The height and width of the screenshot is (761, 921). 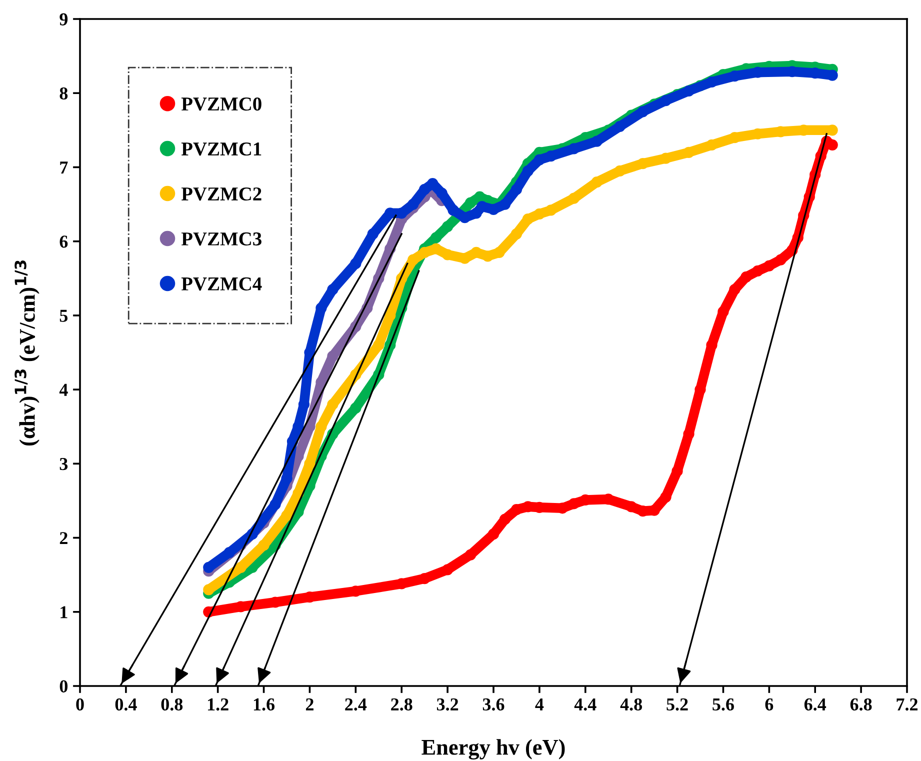 I want to click on x-tick-label: 0, so click(x=80, y=704).